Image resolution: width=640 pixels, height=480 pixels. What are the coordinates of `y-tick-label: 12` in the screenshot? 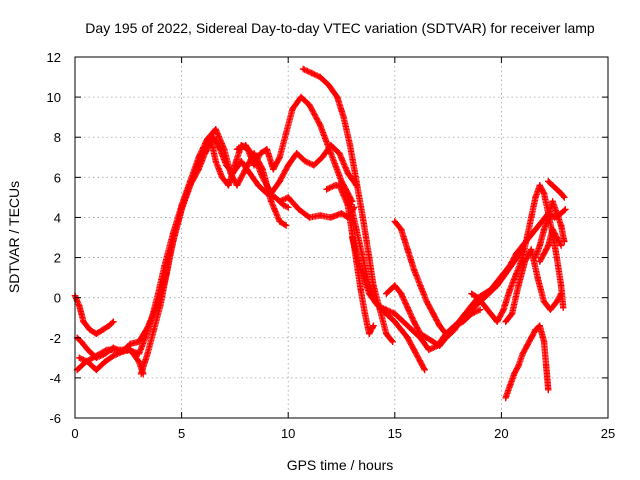 It's located at (54, 57).